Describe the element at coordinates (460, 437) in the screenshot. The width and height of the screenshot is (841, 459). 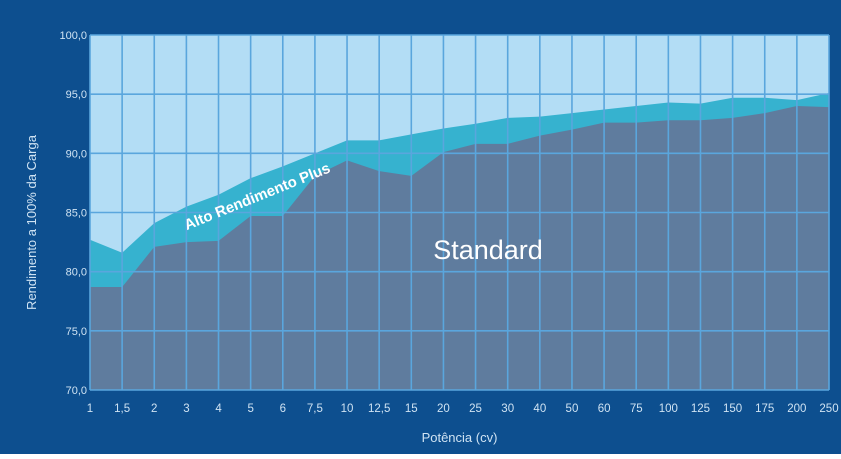
I see `x-axis-label: Potência (cv)` at that location.